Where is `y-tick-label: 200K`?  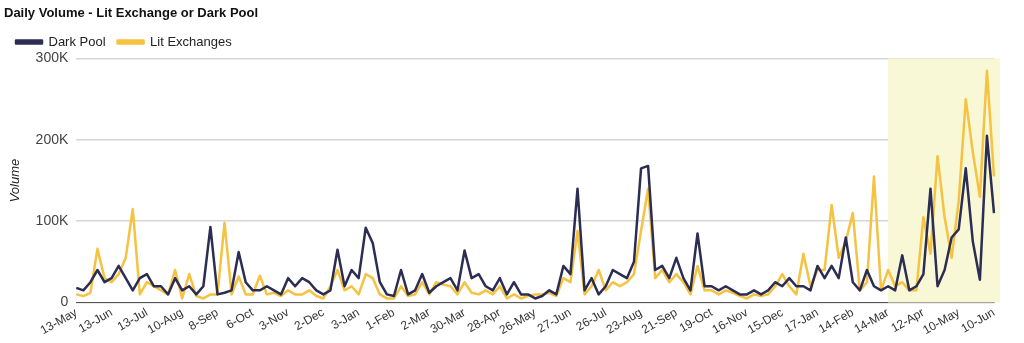 y-tick-label: 200K is located at coordinates (52, 138).